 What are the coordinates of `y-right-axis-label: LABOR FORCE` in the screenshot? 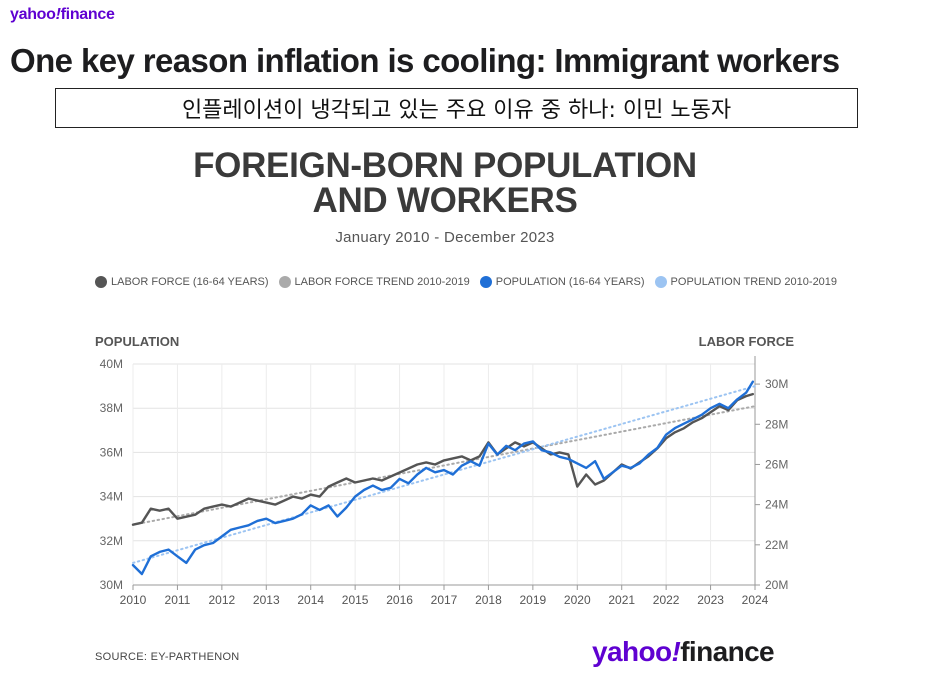 It's located at (747, 341).